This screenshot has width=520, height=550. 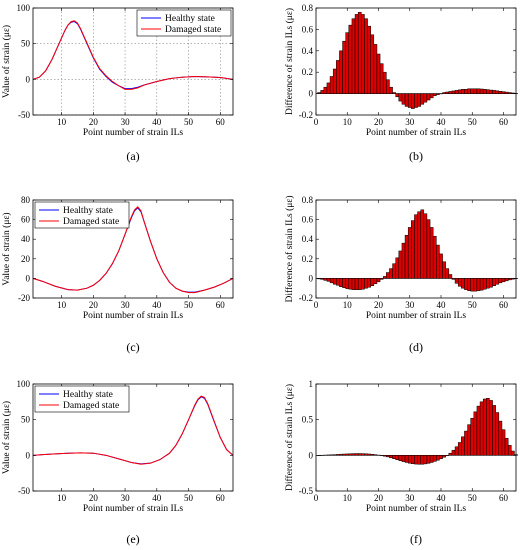 I want to click on y-tick-label: 50, so click(x=26, y=420).